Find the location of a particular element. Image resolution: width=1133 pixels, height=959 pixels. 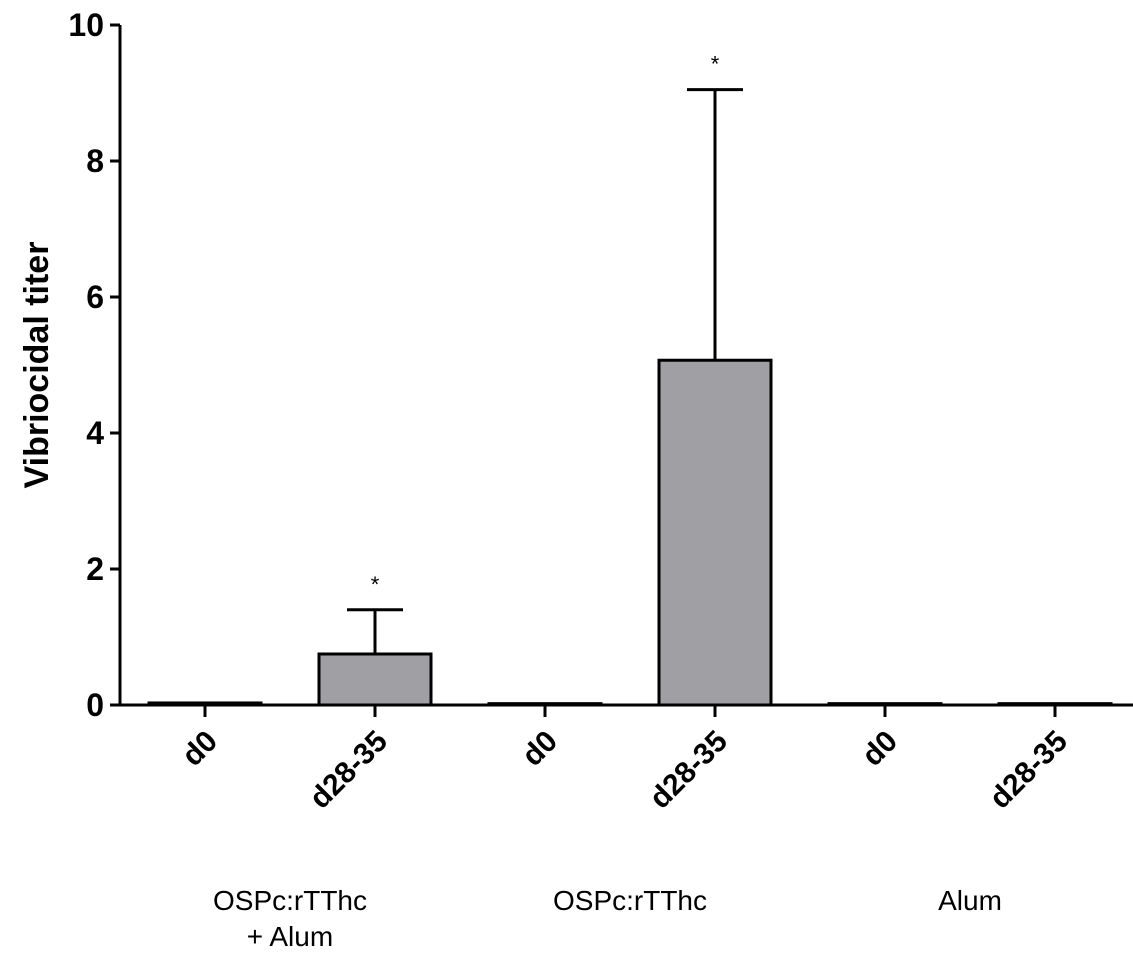

y-tick-label: 4 is located at coordinates (95, 433).